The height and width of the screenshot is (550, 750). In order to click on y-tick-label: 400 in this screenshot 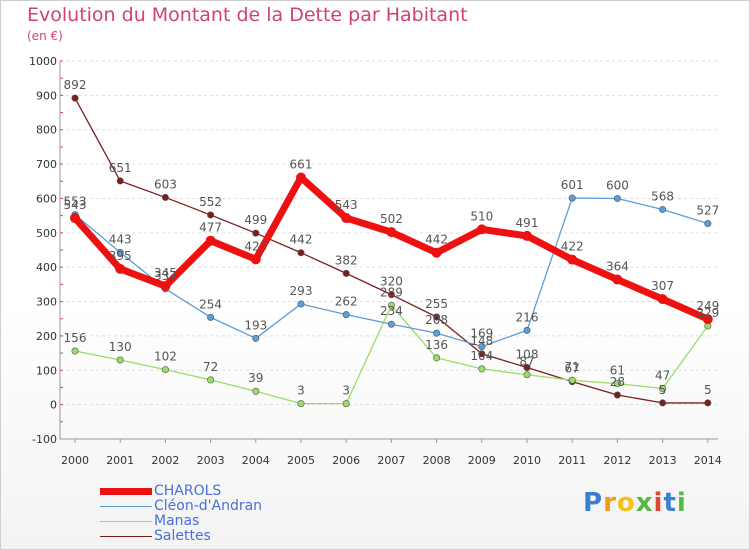, I will do `click(46, 267)`.